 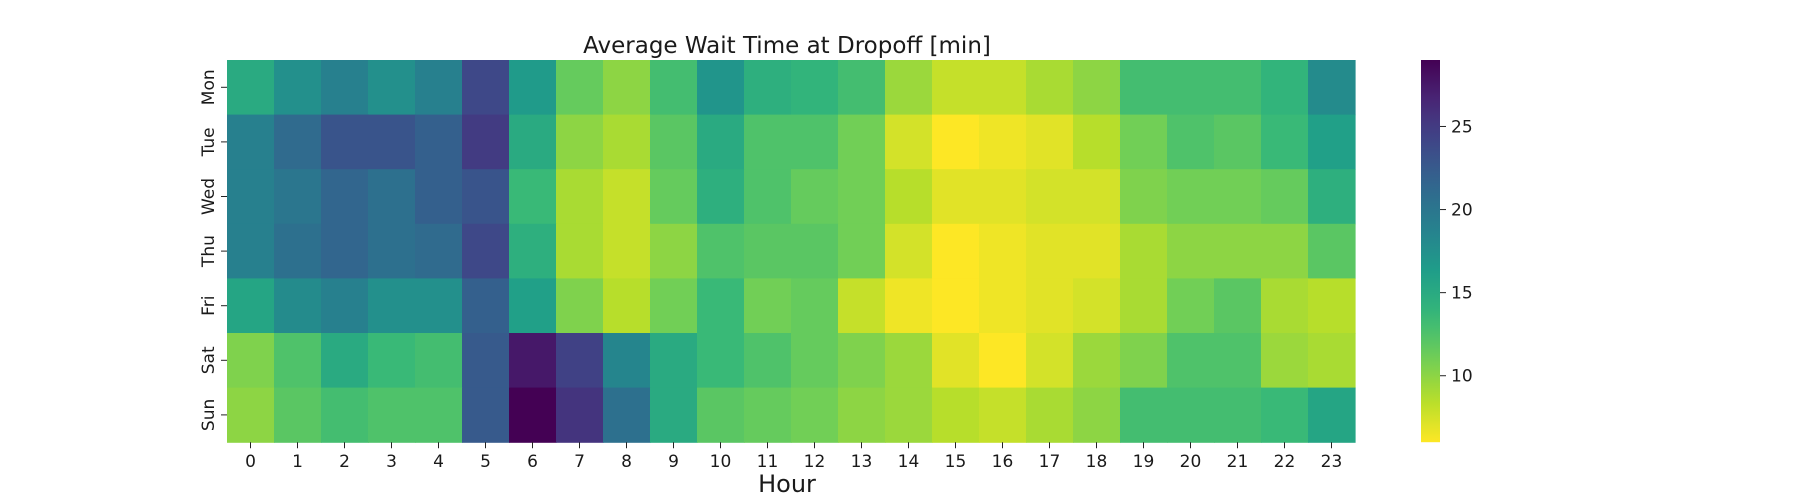 I want to click on x-tick-label: 12, so click(x=815, y=462).